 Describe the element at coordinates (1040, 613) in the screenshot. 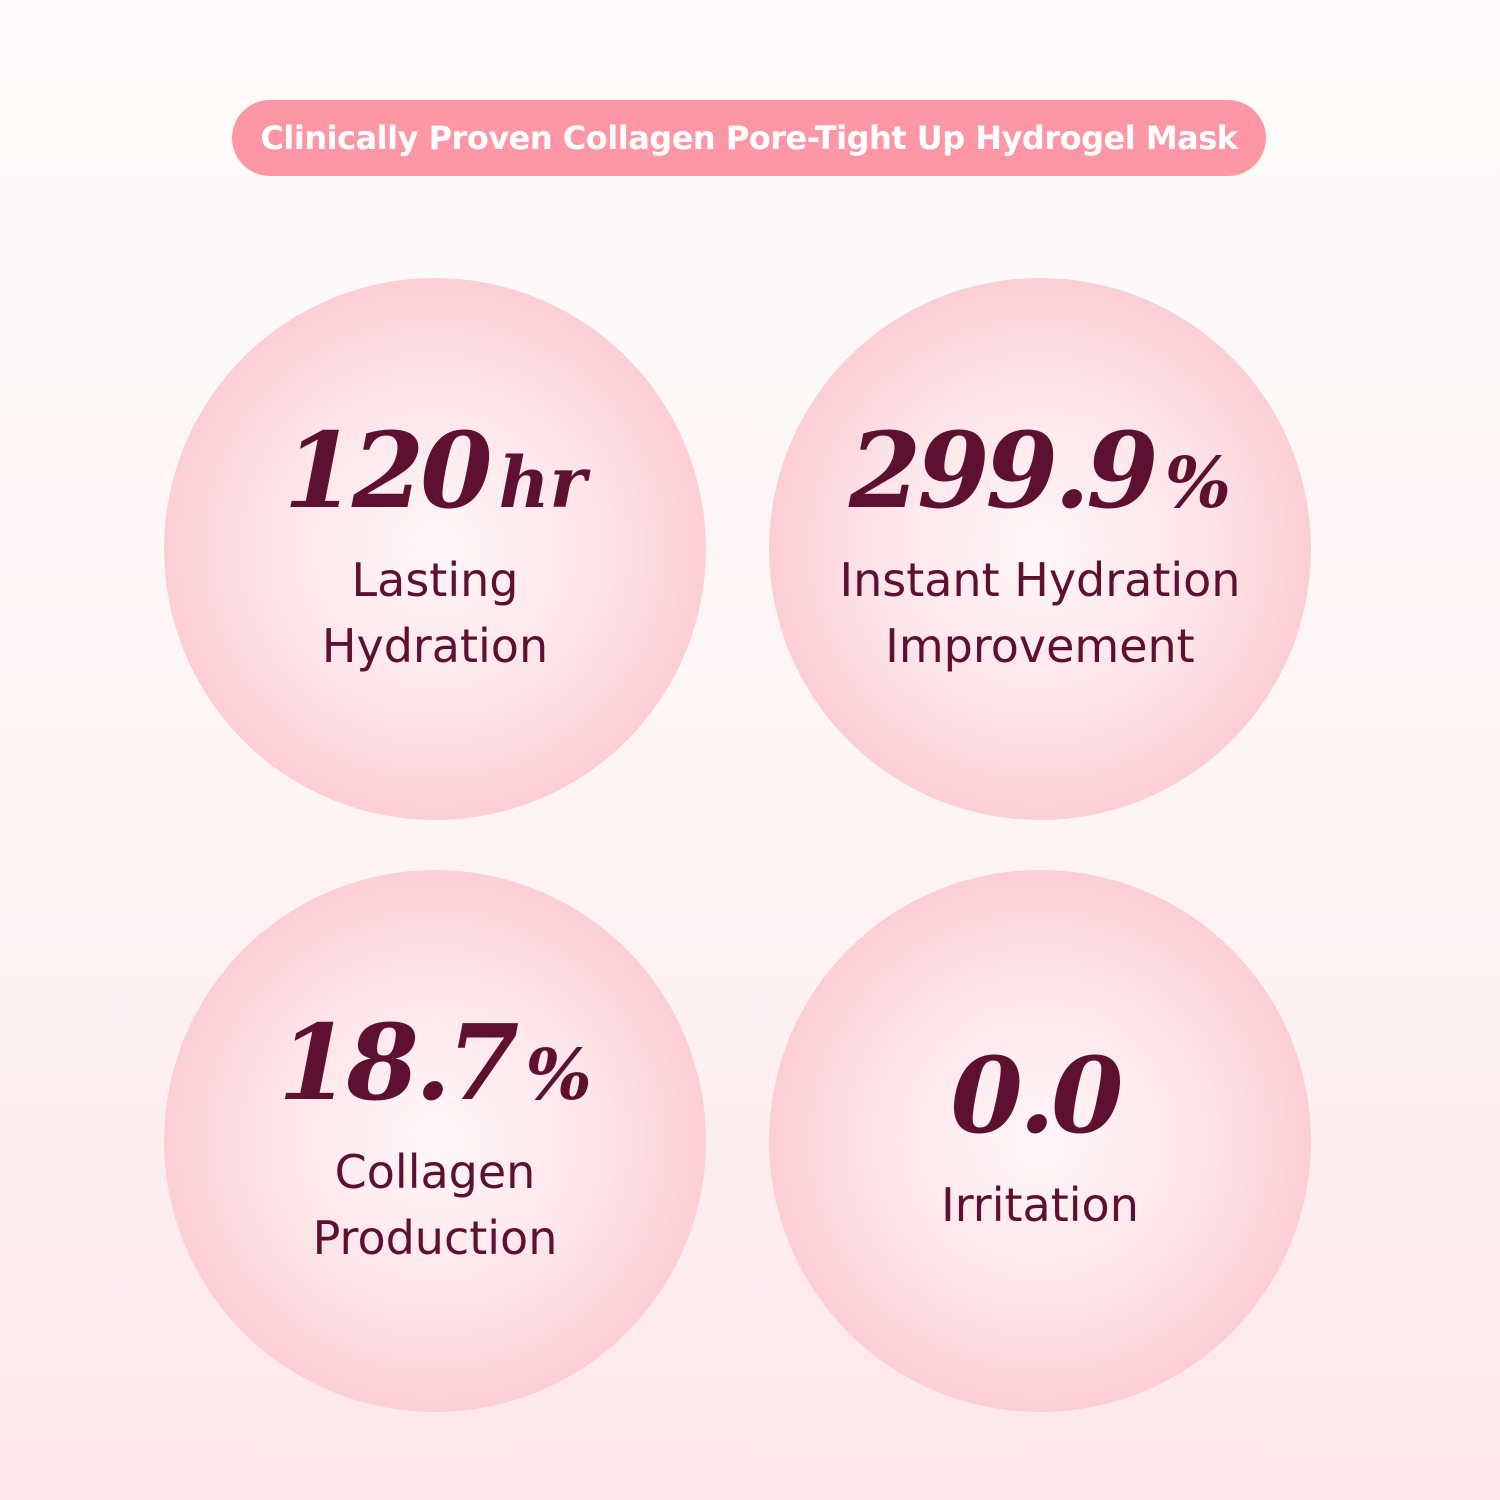

I see `stat-label: Instant Hydration Improvement` at that location.